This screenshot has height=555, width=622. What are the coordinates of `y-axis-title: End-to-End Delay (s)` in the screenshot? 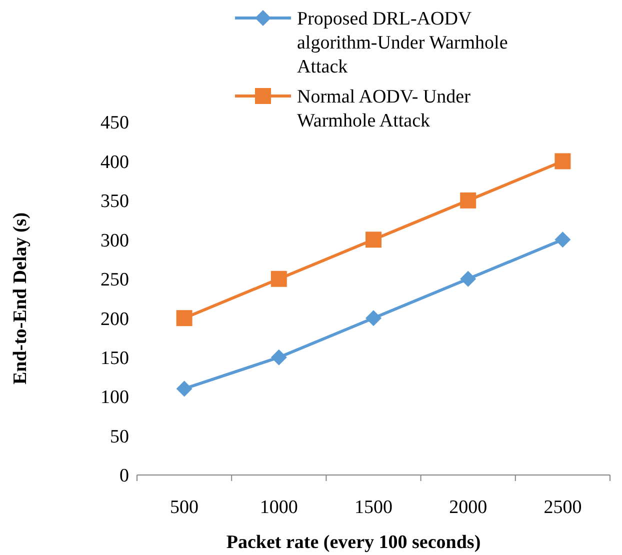 It's located at (20, 298).